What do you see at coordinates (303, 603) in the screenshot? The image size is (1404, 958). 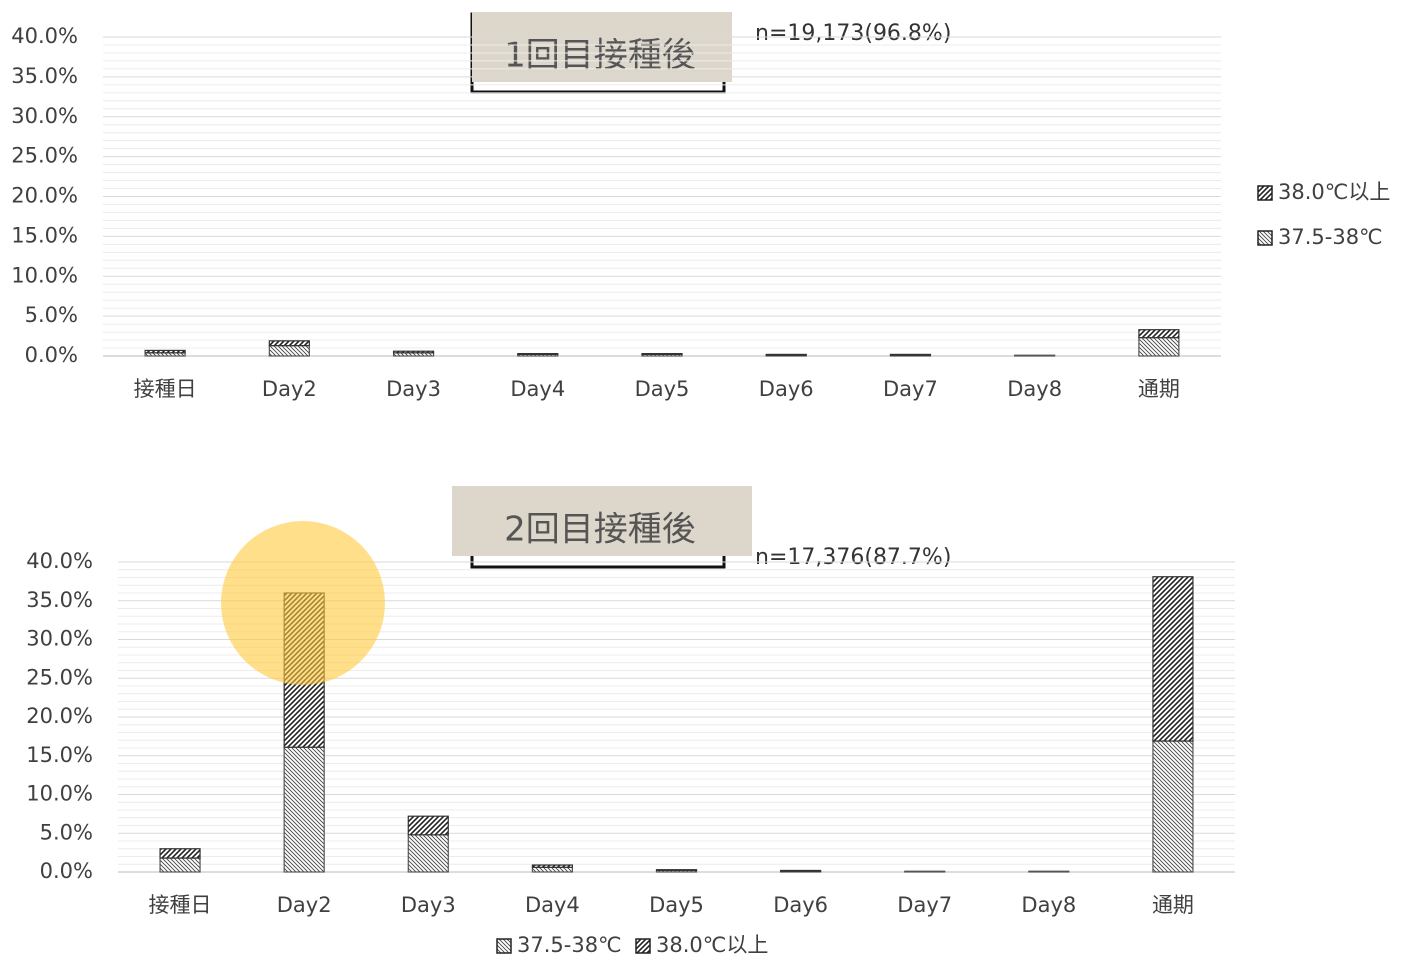 I see `highlight` at bounding box center [303, 603].